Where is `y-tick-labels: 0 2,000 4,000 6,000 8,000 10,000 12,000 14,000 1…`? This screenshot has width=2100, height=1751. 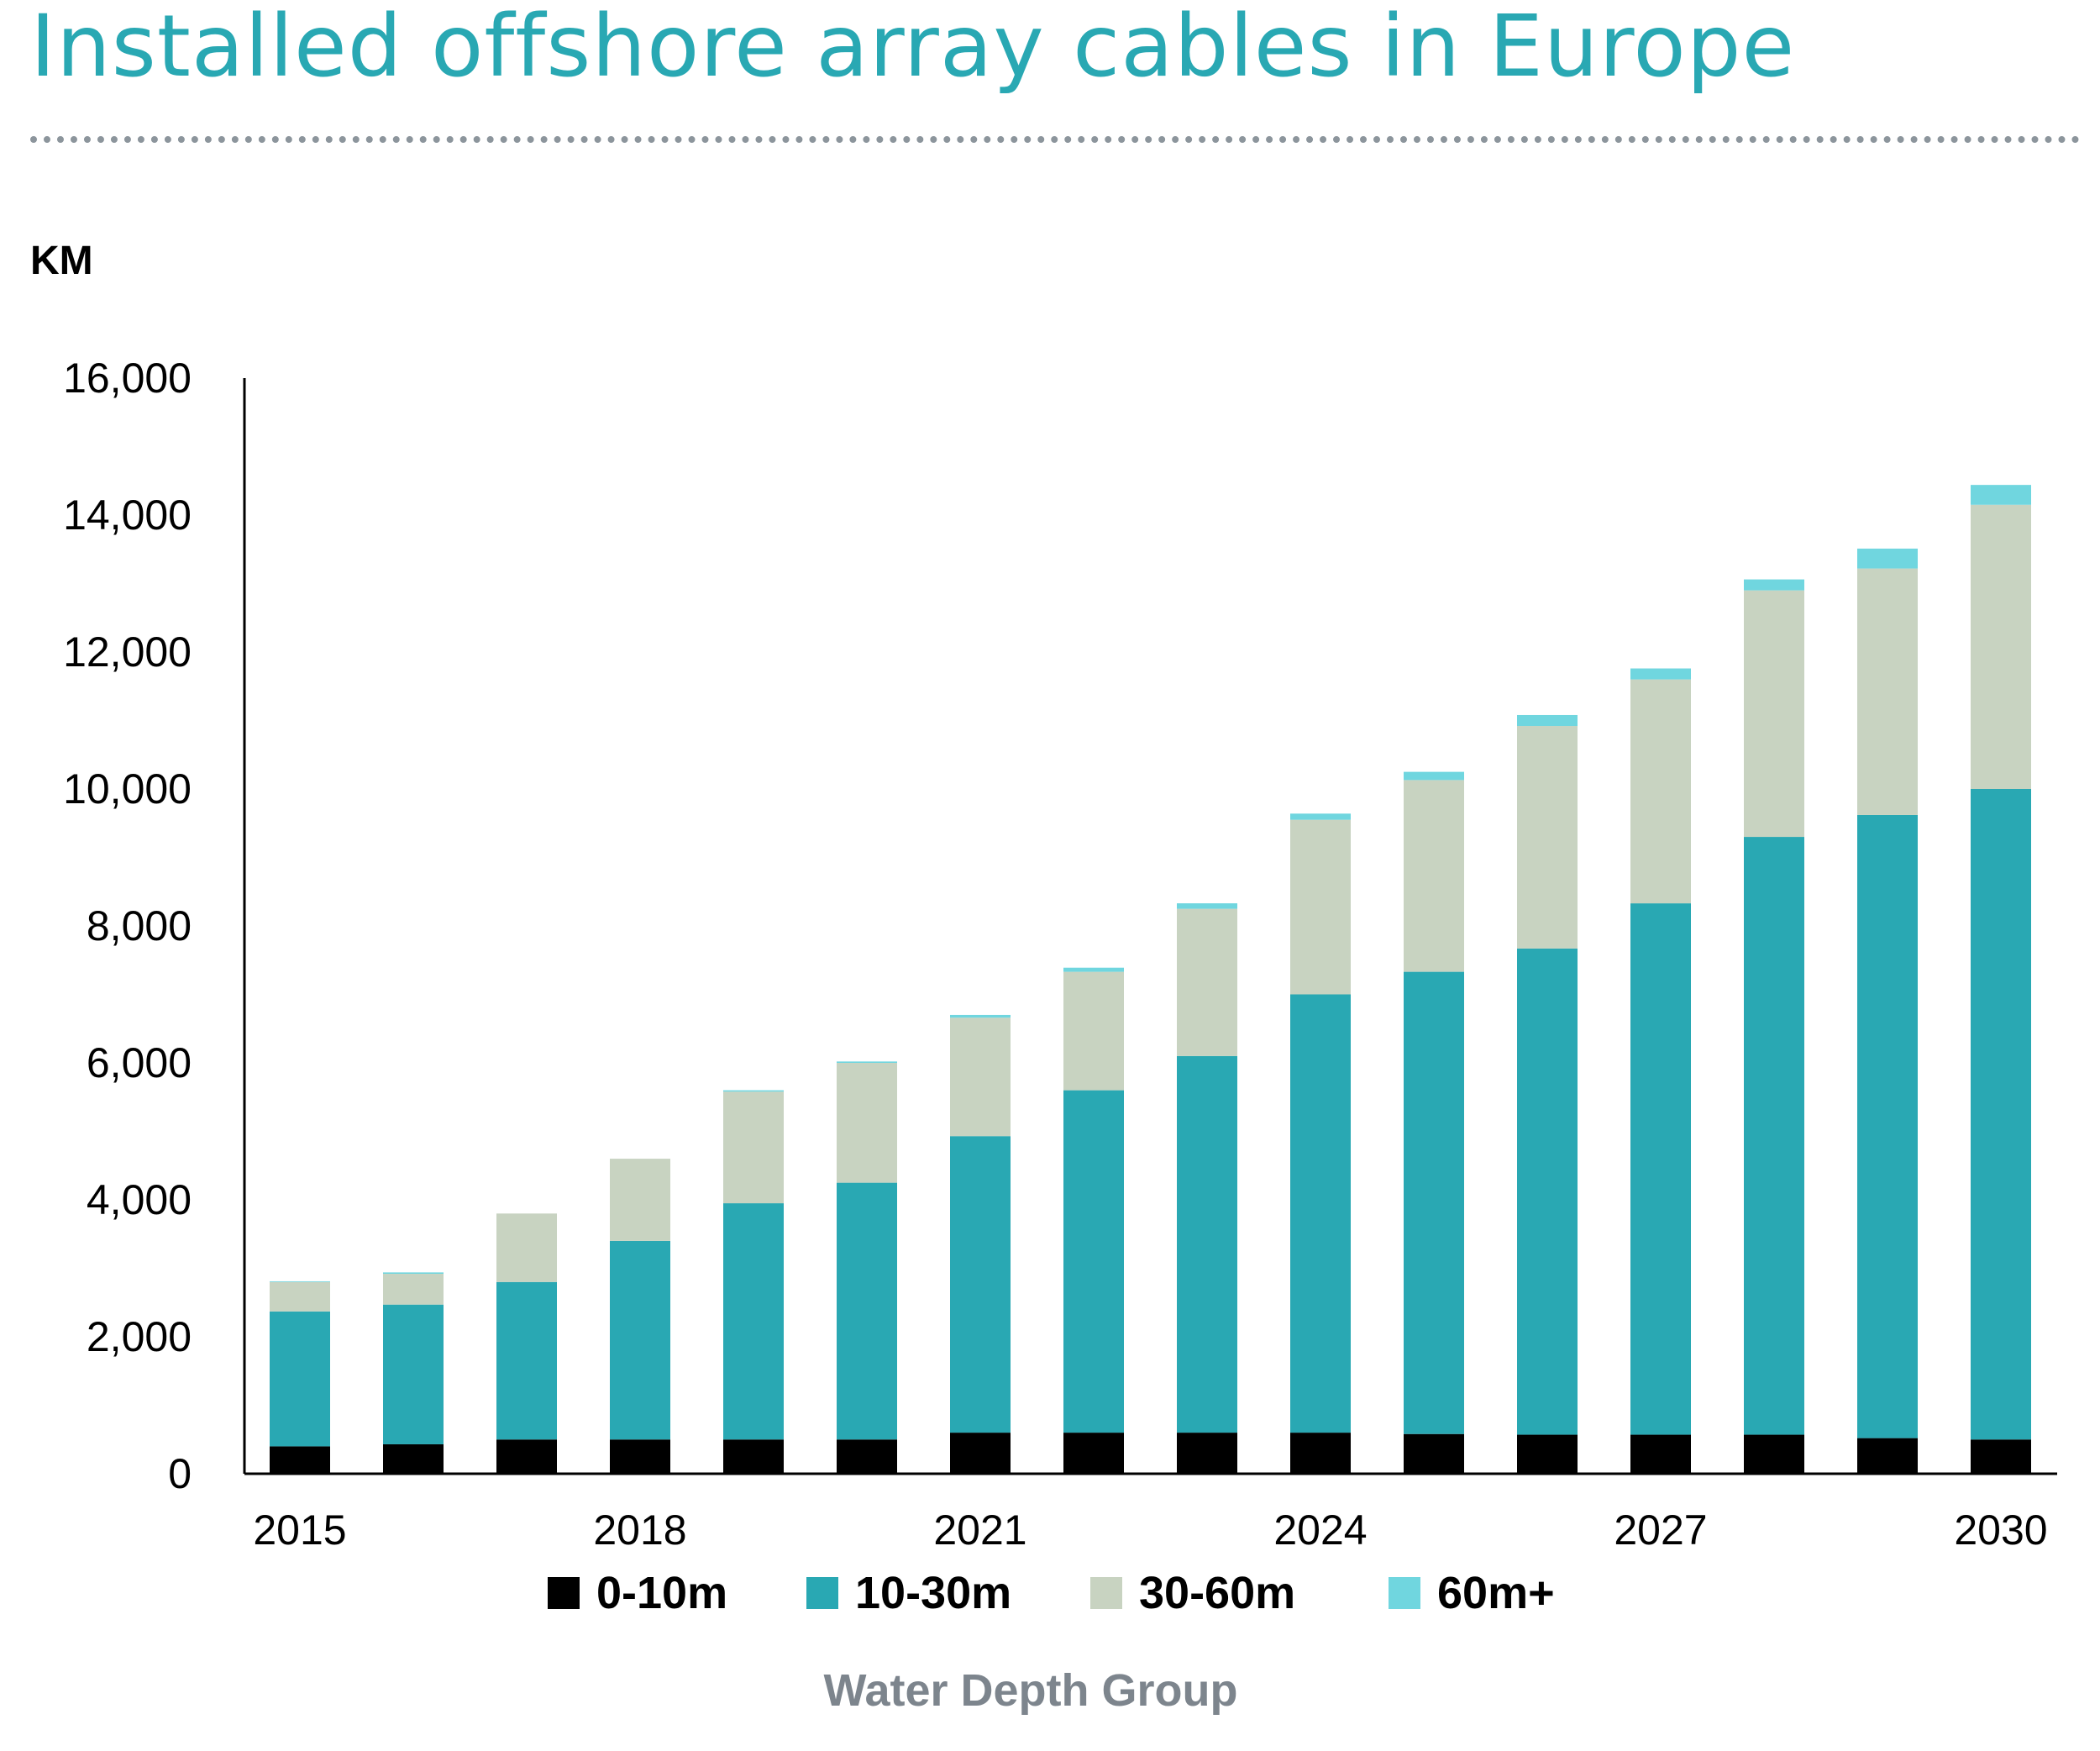
y-tick-labels: 0 2,000 4,000 6,000 8,000 10,000 12,000 14,000 1… is located at coordinates (127, 926).